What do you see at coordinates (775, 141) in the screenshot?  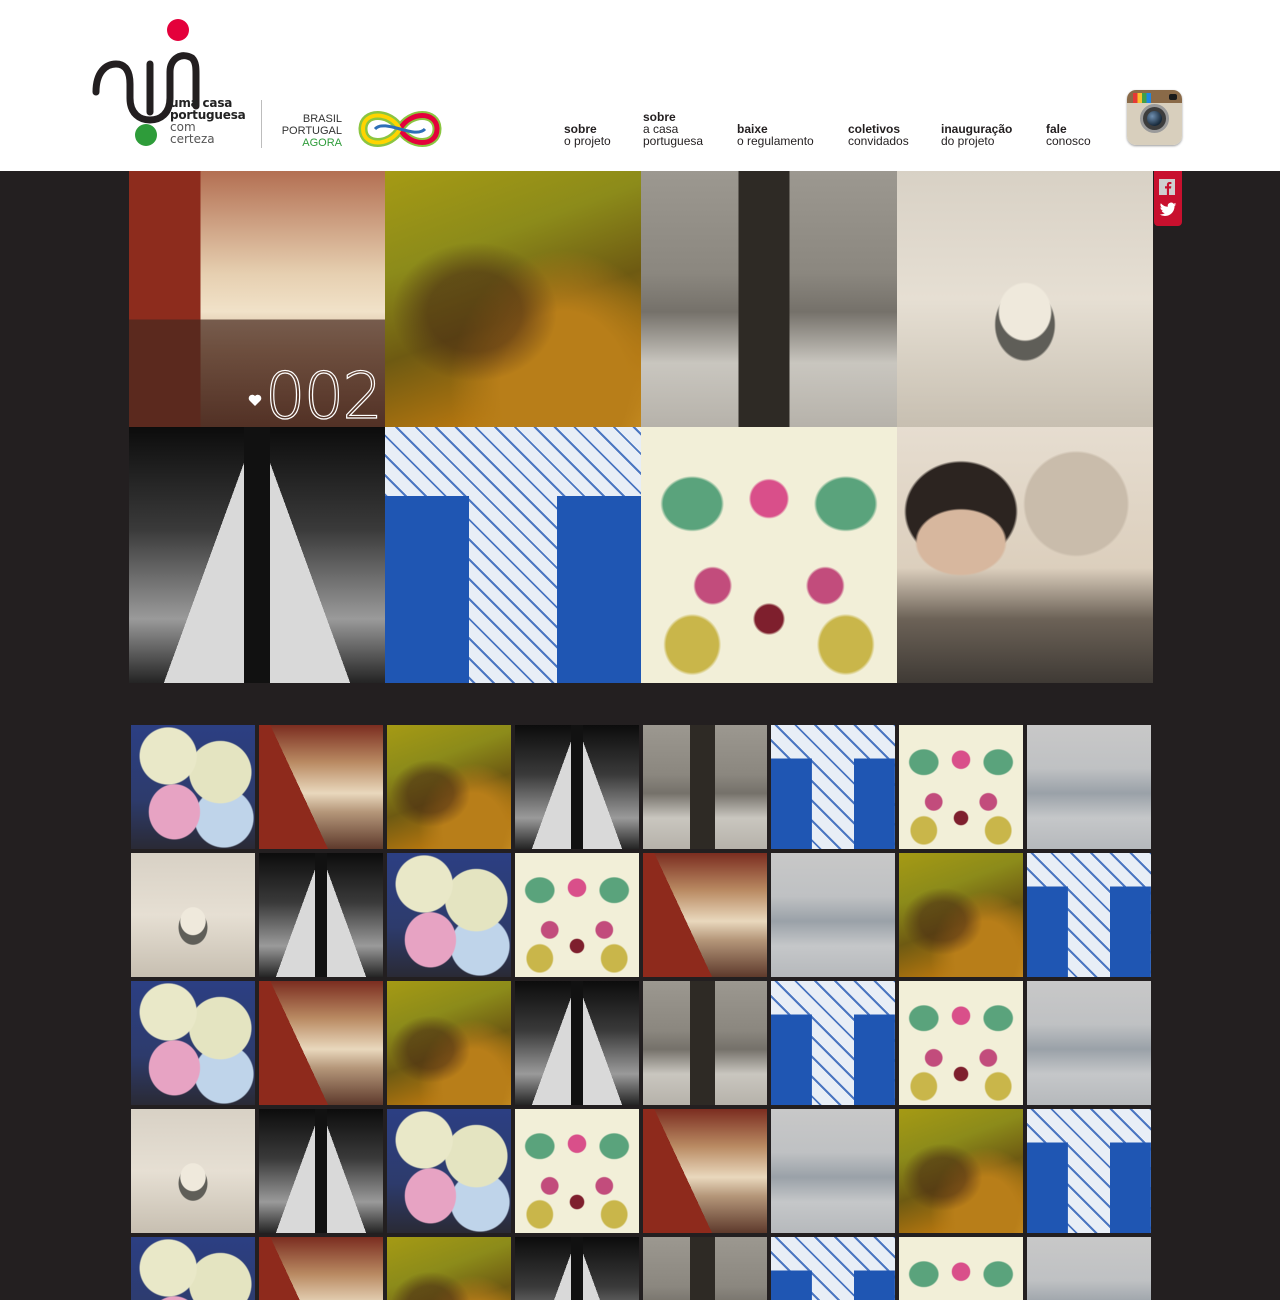 I see `nav-label: o regulamento` at bounding box center [775, 141].